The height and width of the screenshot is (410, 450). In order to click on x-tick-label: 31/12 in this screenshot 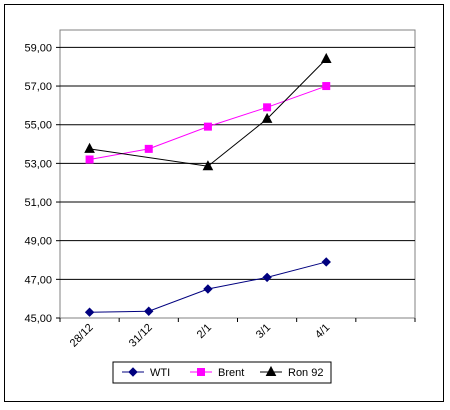, I will do `click(141, 336)`.